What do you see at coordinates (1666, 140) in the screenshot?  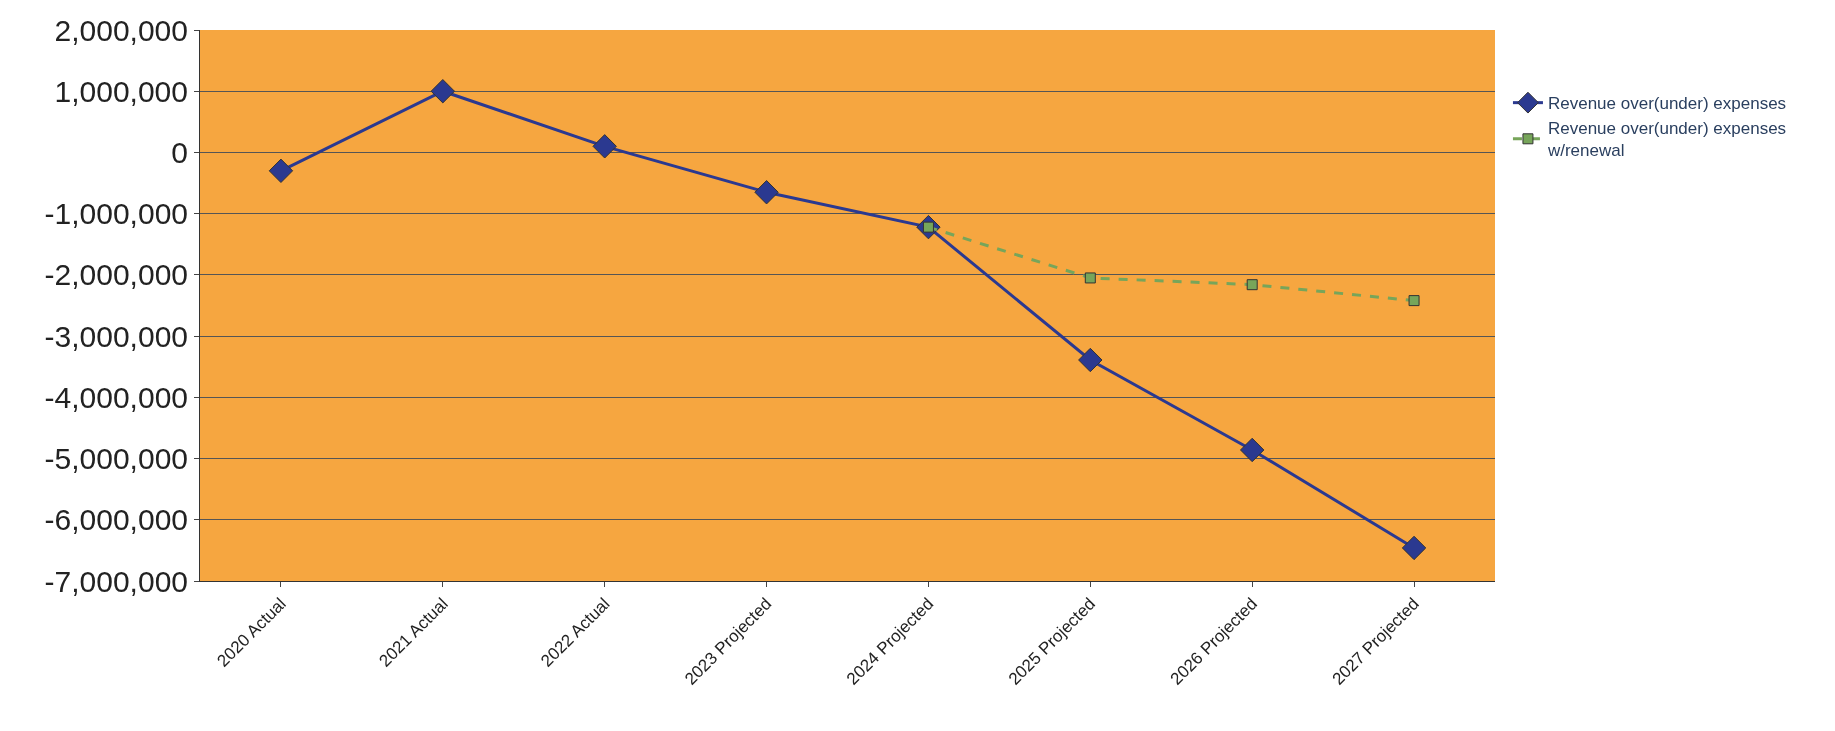 I see `legend-label: Revenue over(under) expenses w/renewal` at bounding box center [1666, 140].